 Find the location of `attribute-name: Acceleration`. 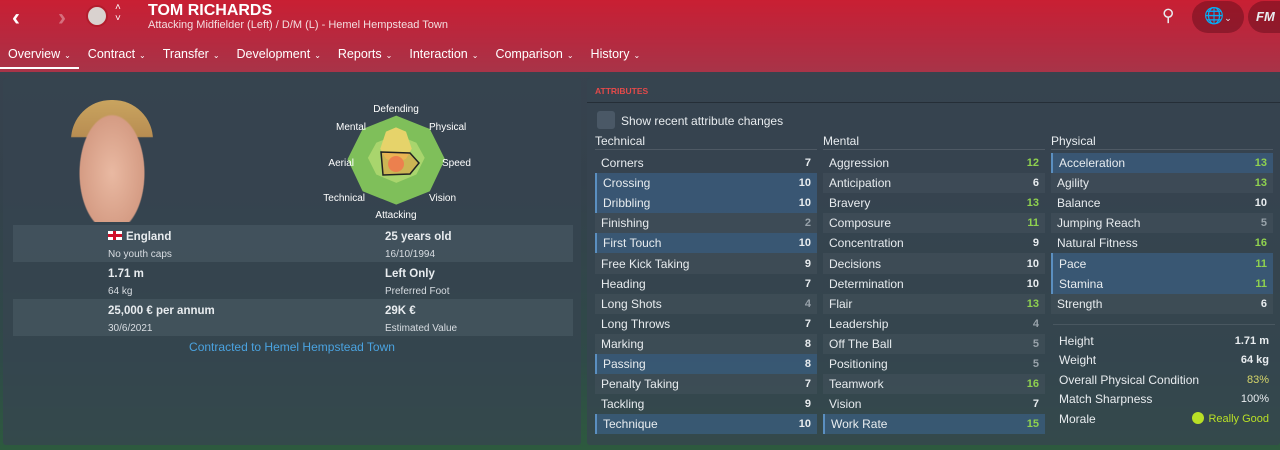

attribute-name: Acceleration is located at coordinates (1092, 163).